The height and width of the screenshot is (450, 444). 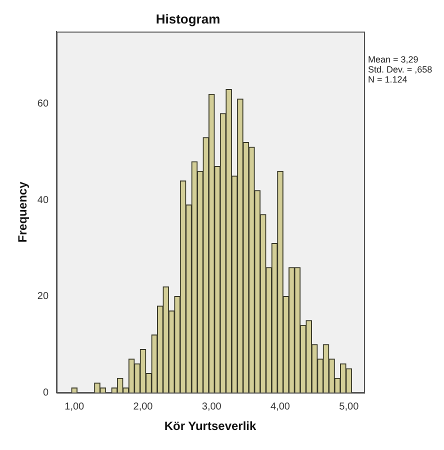 What do you see at coordinates (188, 18) in the screenshot?
I see `chart-title: Histogram` at bounding box center [188, 18].